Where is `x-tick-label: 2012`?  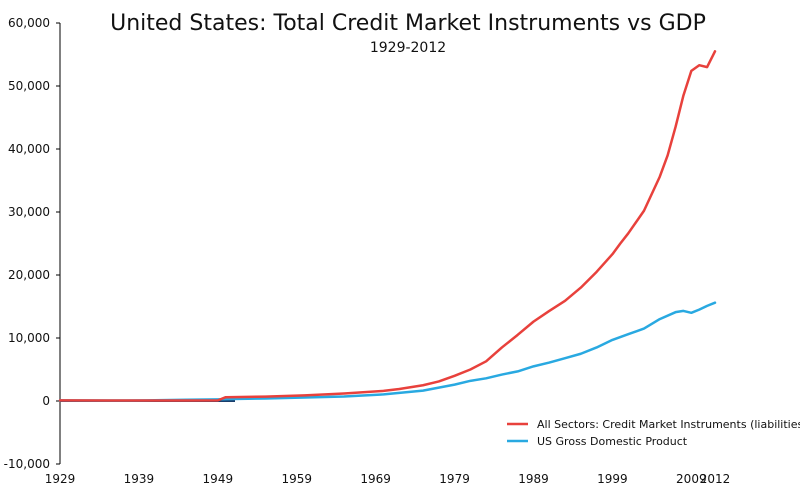
x-tick-label: 2012 is located at coordinates (715, 479).